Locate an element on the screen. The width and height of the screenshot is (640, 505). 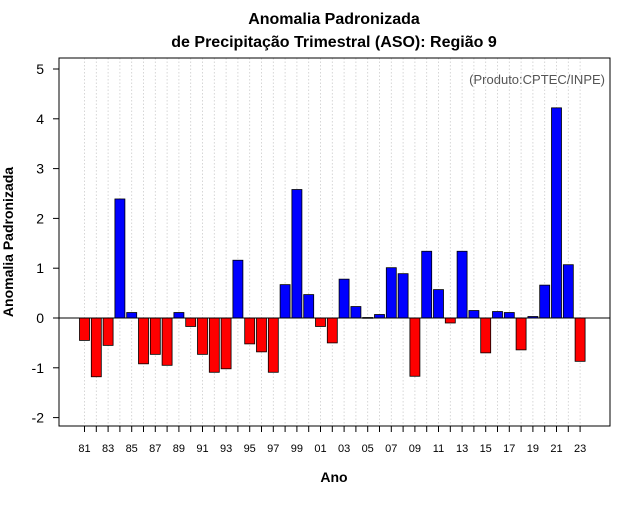
x-tick-label: 05 is located at coordinates (368, 449).